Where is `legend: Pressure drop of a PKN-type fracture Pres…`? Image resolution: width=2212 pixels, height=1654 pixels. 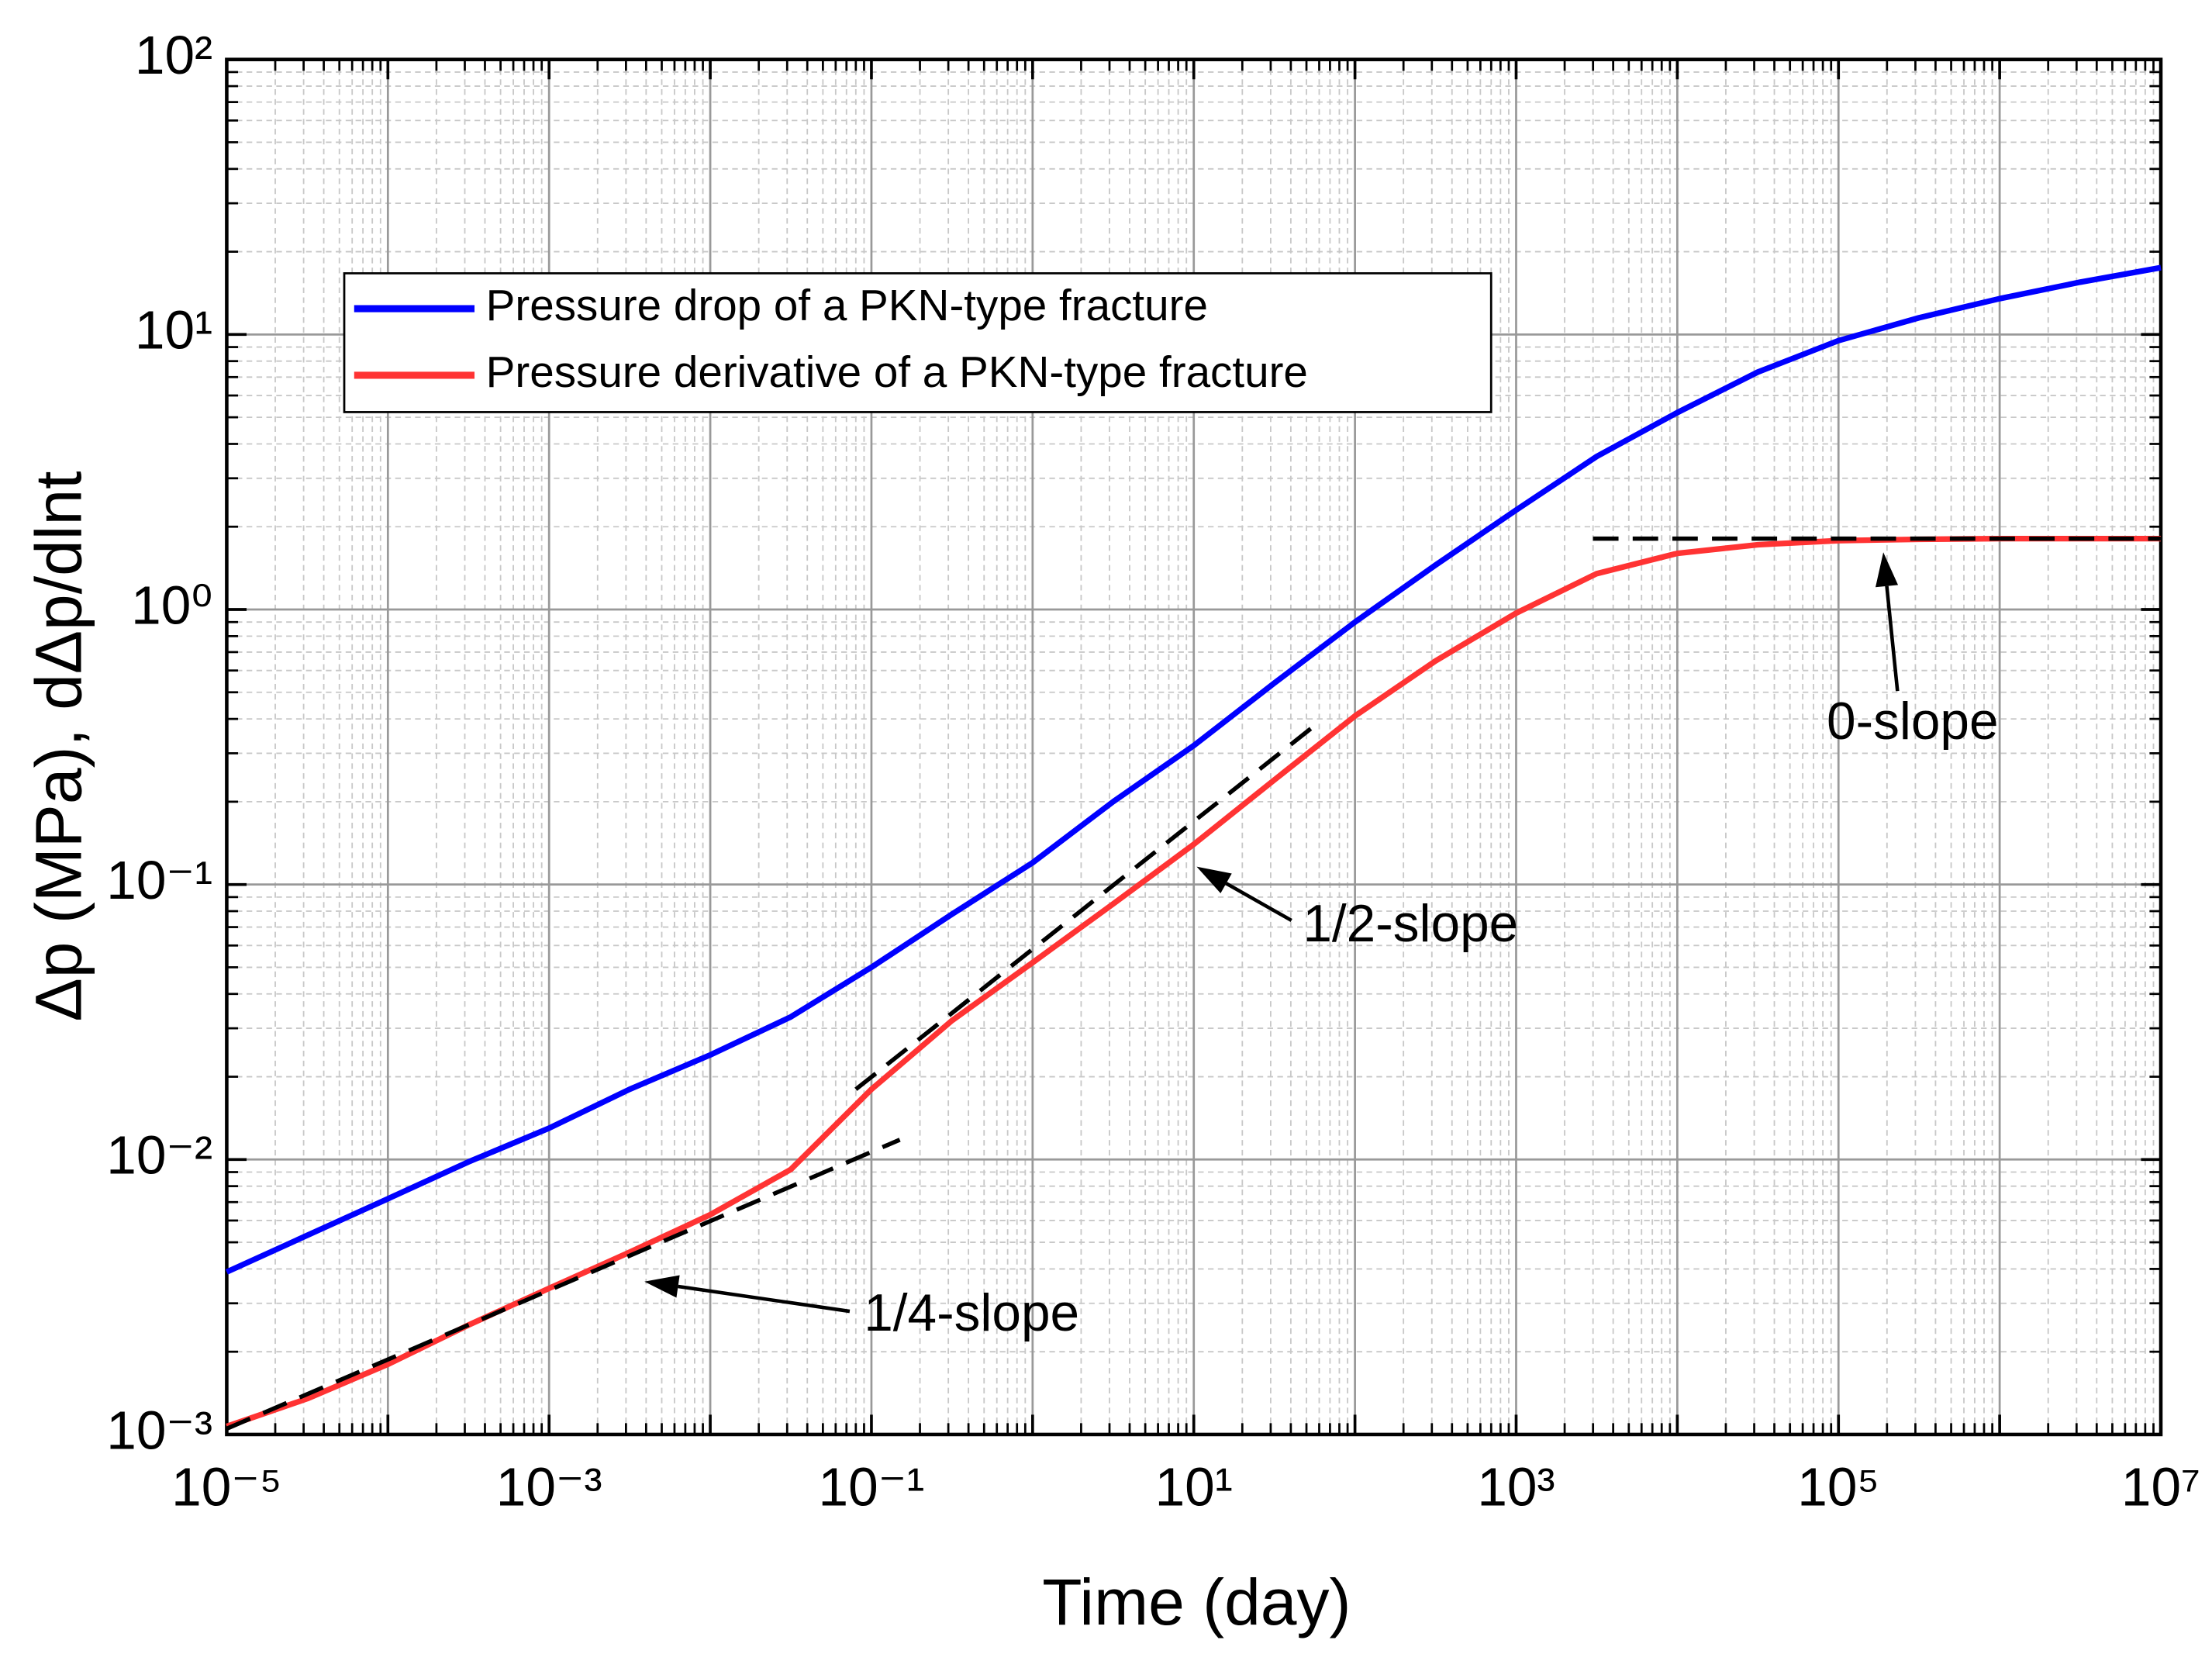 legend: Pressure drop of a PKN-type fracture Pres… is located at coordinates (917, 342).